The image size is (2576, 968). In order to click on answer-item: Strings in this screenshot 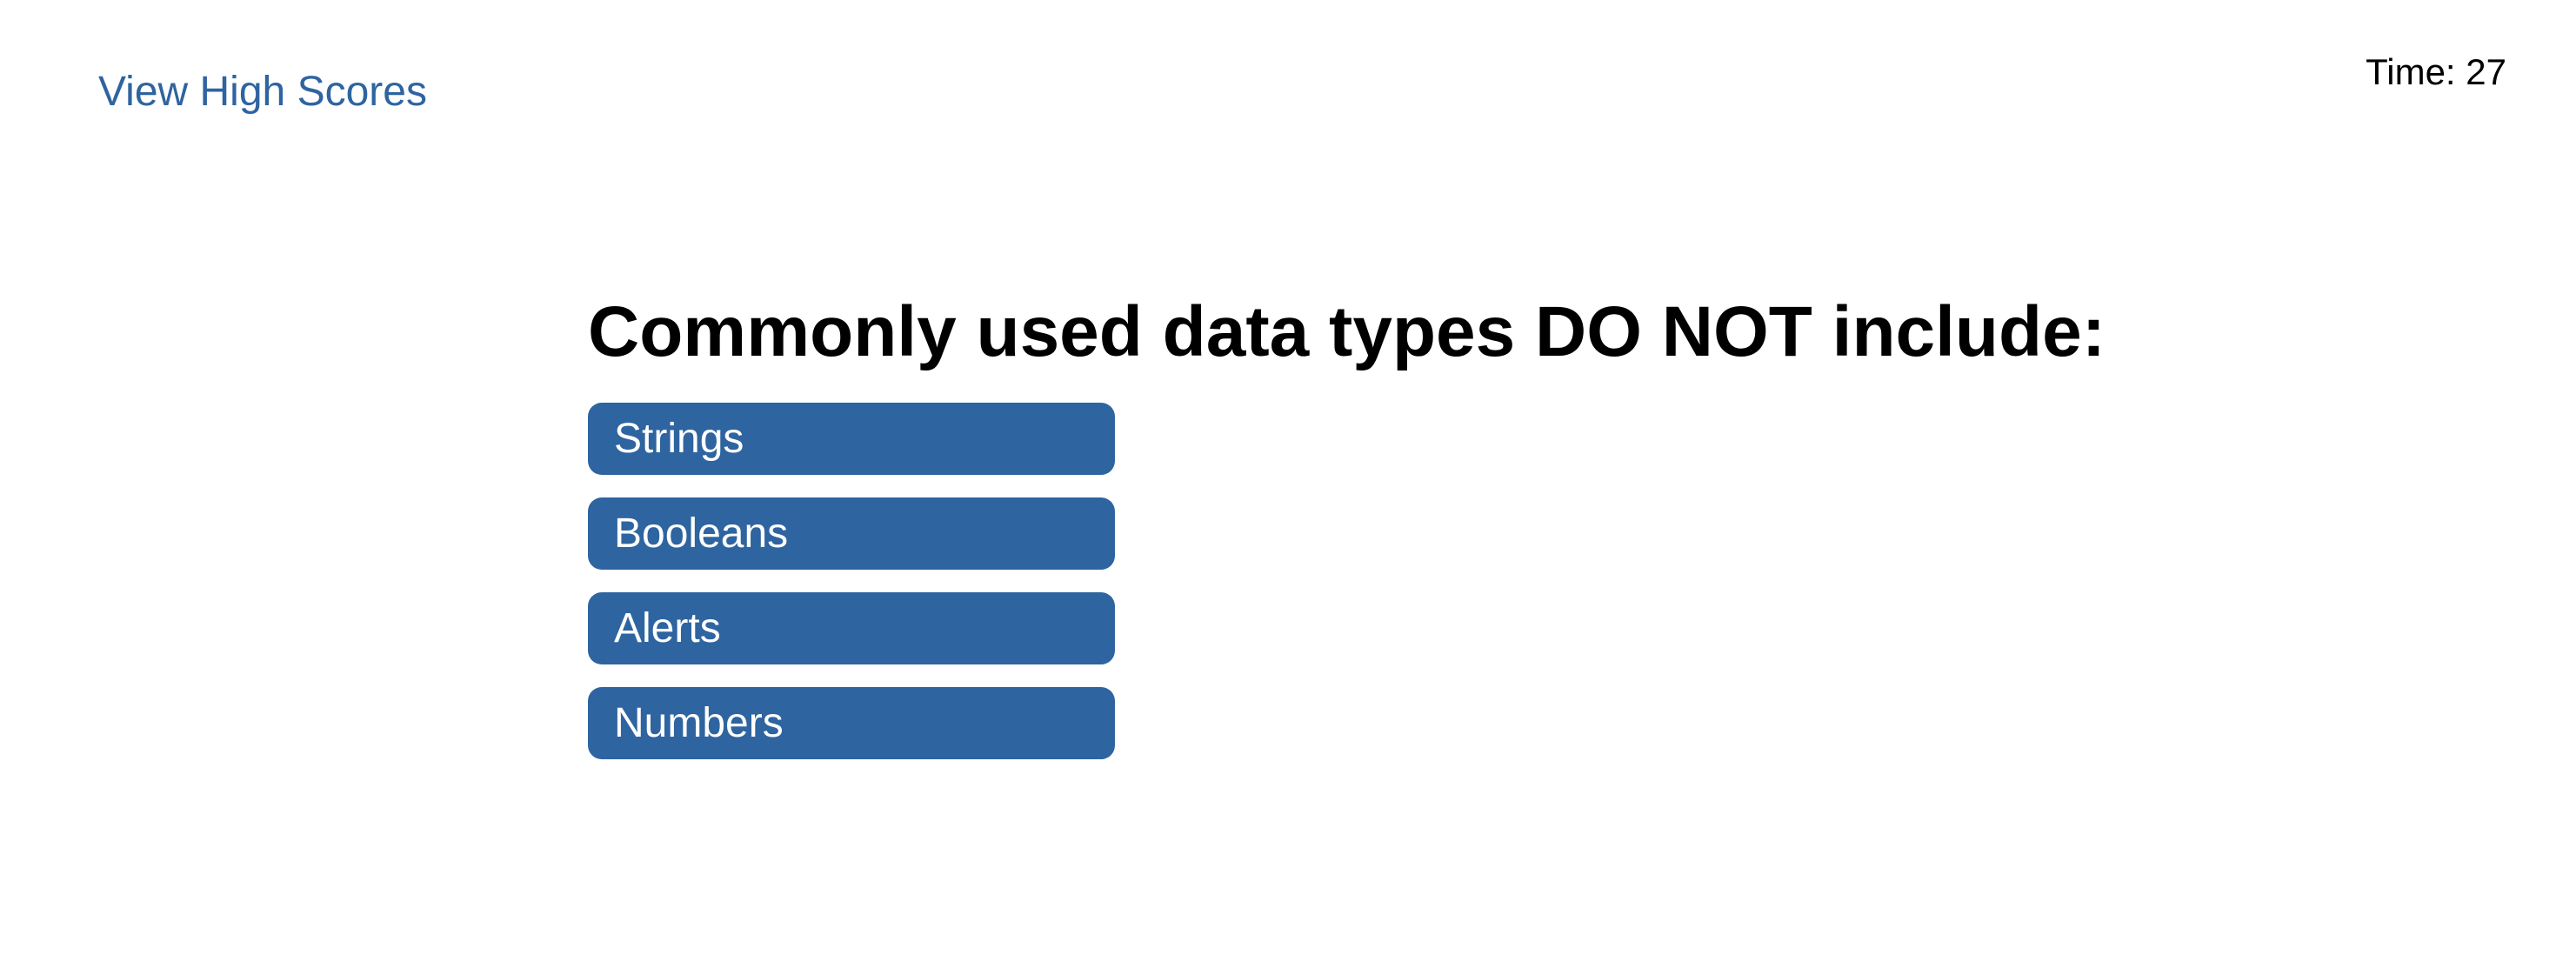, I will do `click(1370, 439)`.